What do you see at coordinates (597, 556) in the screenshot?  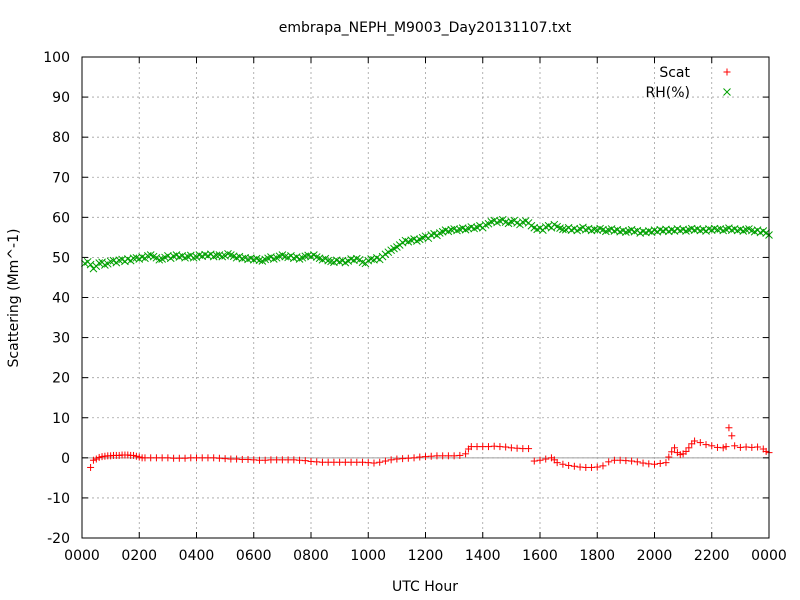 I see `x-tick-label: 1800` at bounding box center [597, 556].